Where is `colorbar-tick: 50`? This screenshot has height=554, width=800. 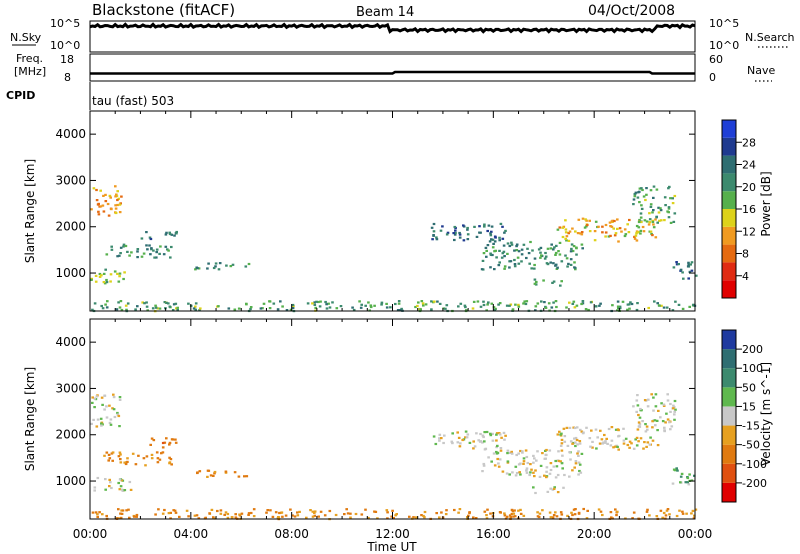 colorbar-tick: 50 is located at coordinates (749, 387).